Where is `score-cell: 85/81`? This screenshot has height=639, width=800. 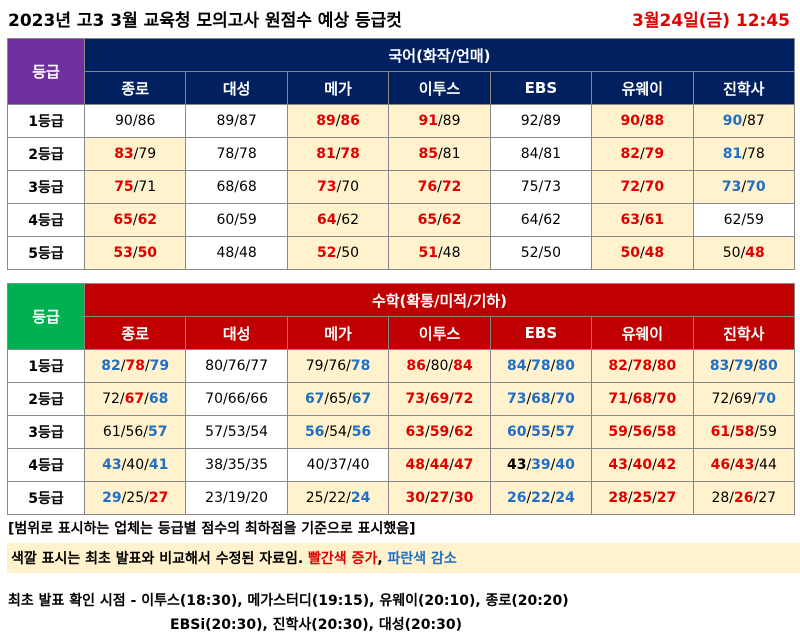
score-cell: 85/81 is located at coordinates (439, 154).